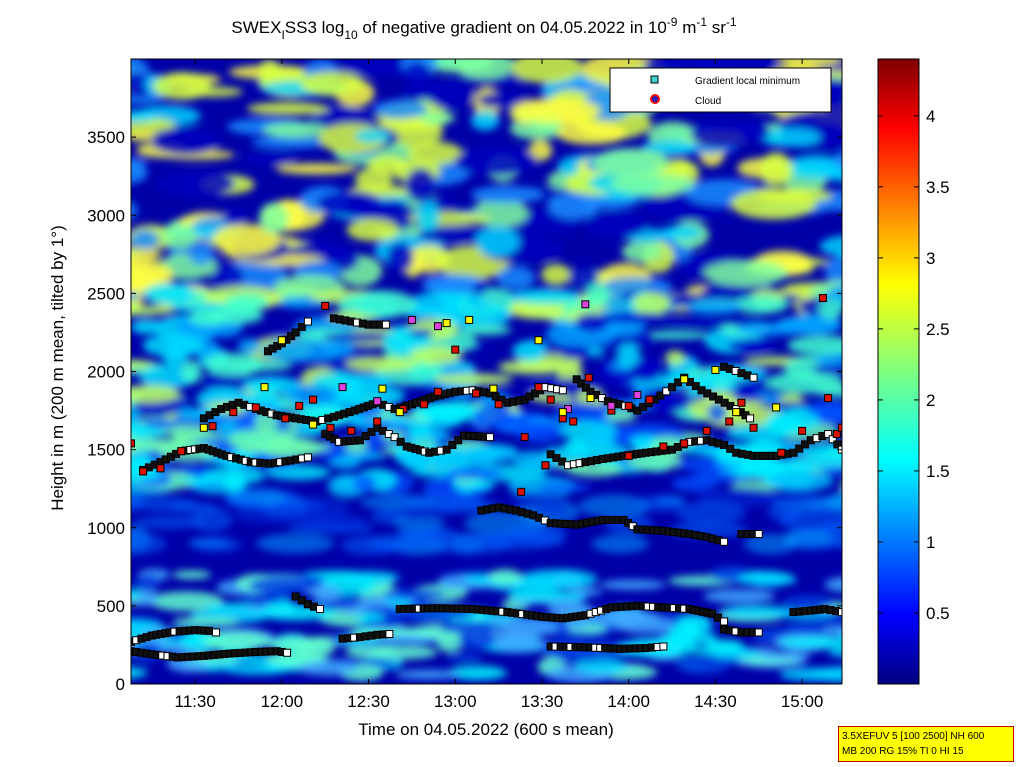 The image size is (1023, 767). Describe the element at coordinates (938, 187) in the screenshot. I see `colorbar-tick-label: 3.5` at that location.